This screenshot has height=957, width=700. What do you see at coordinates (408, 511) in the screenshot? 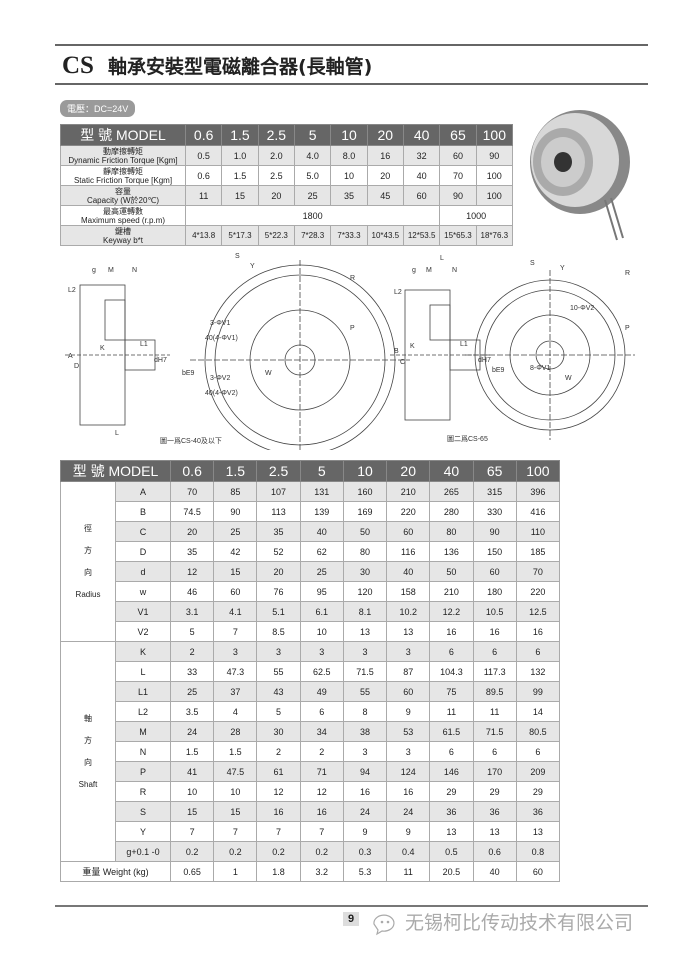
I see `dimension-value: 220` at bounding box center [408, 511].